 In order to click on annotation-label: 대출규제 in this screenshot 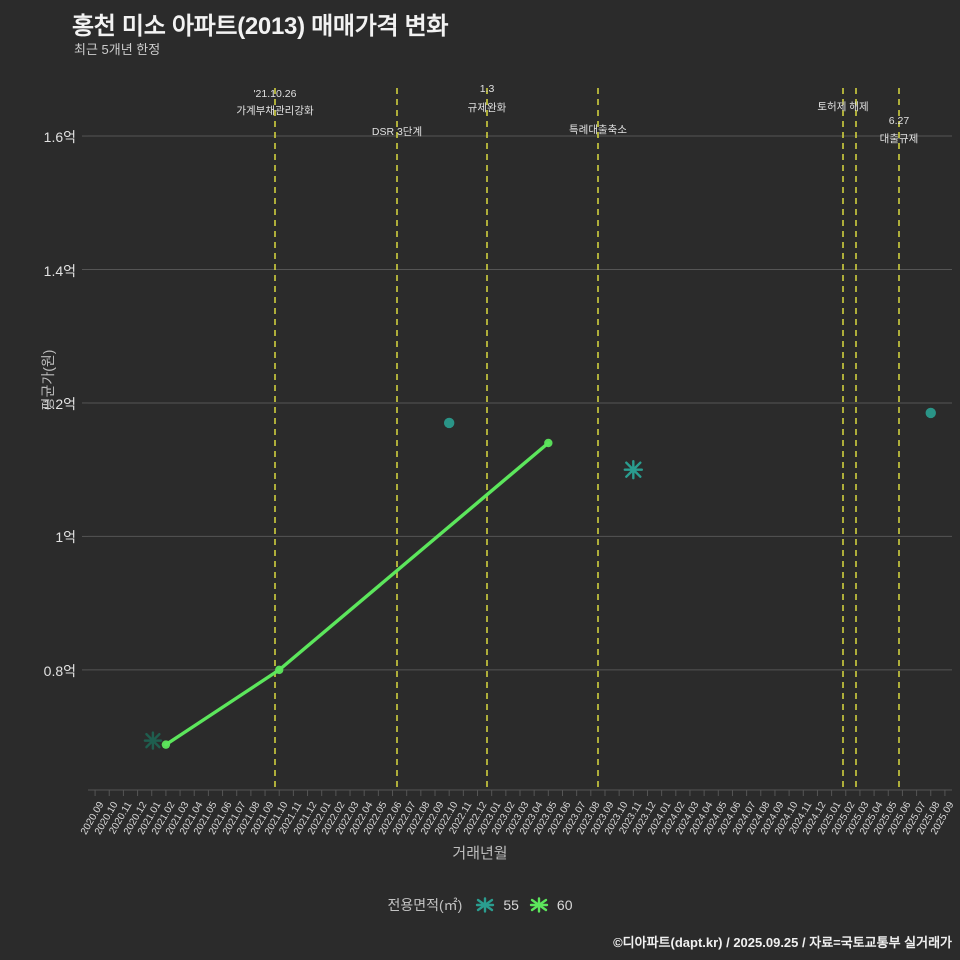, I will do `click(899, 139)`.